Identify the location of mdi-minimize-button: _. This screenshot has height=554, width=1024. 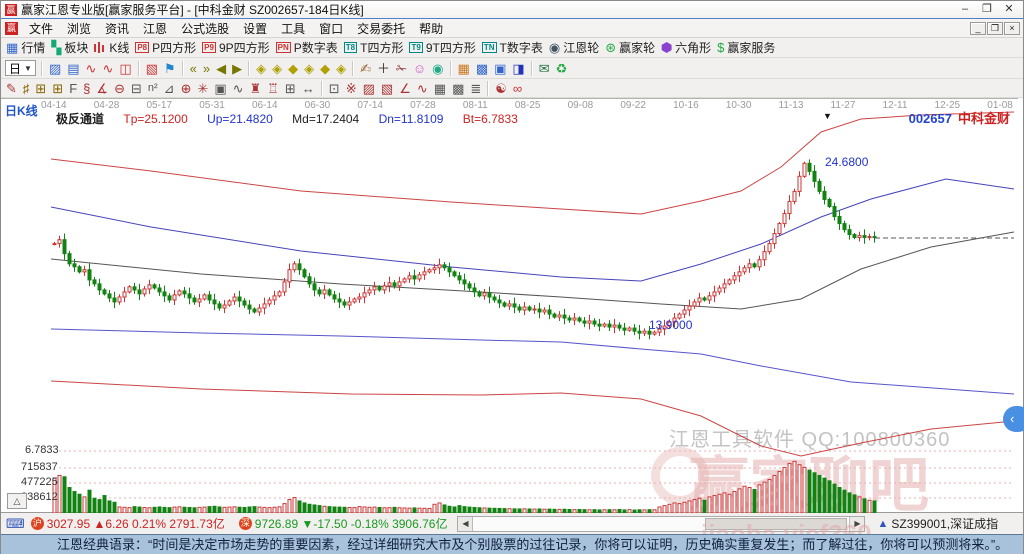
(978, 28).